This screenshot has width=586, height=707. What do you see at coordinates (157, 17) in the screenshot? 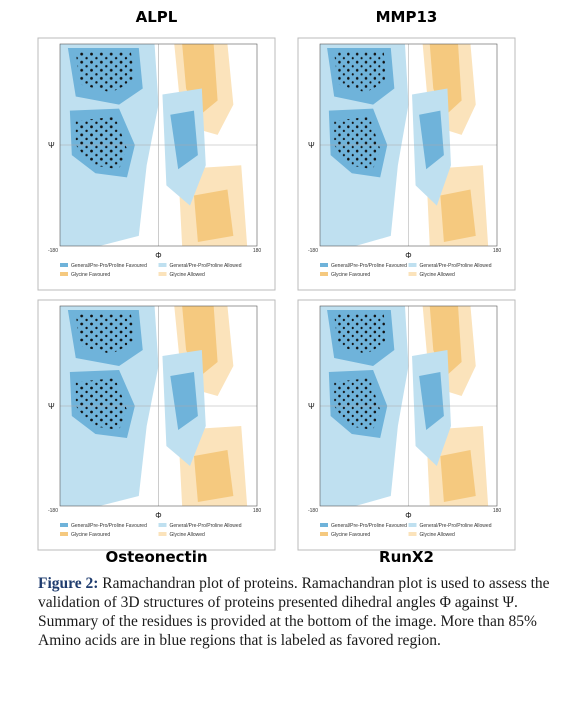
I see `panel-title: ALPL` at bounding box center [157, 17].